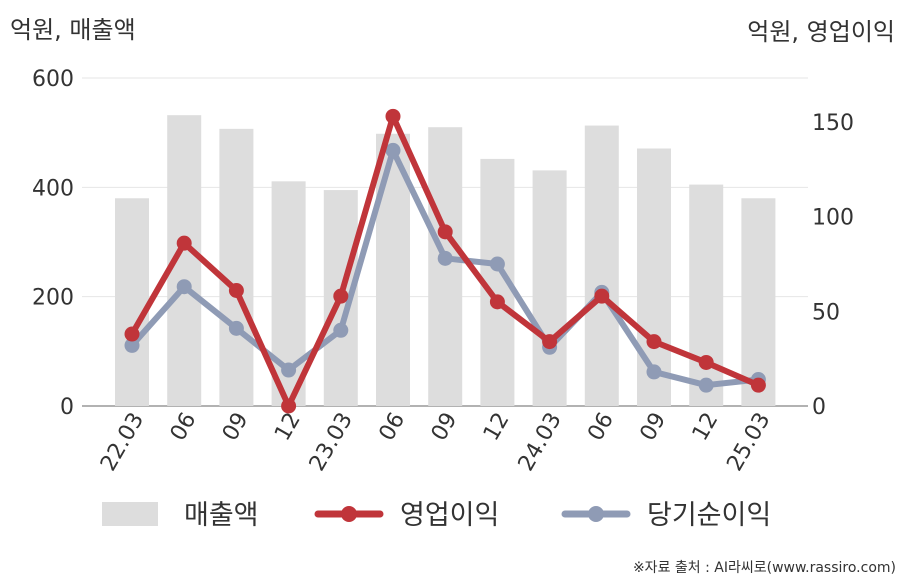 The width and height of the screenshot is (908, 580). What do you see at coordinates (748, 442) in the screenshot?
I see `x-tick-12: 25.03` at bounding box center [748, 442].